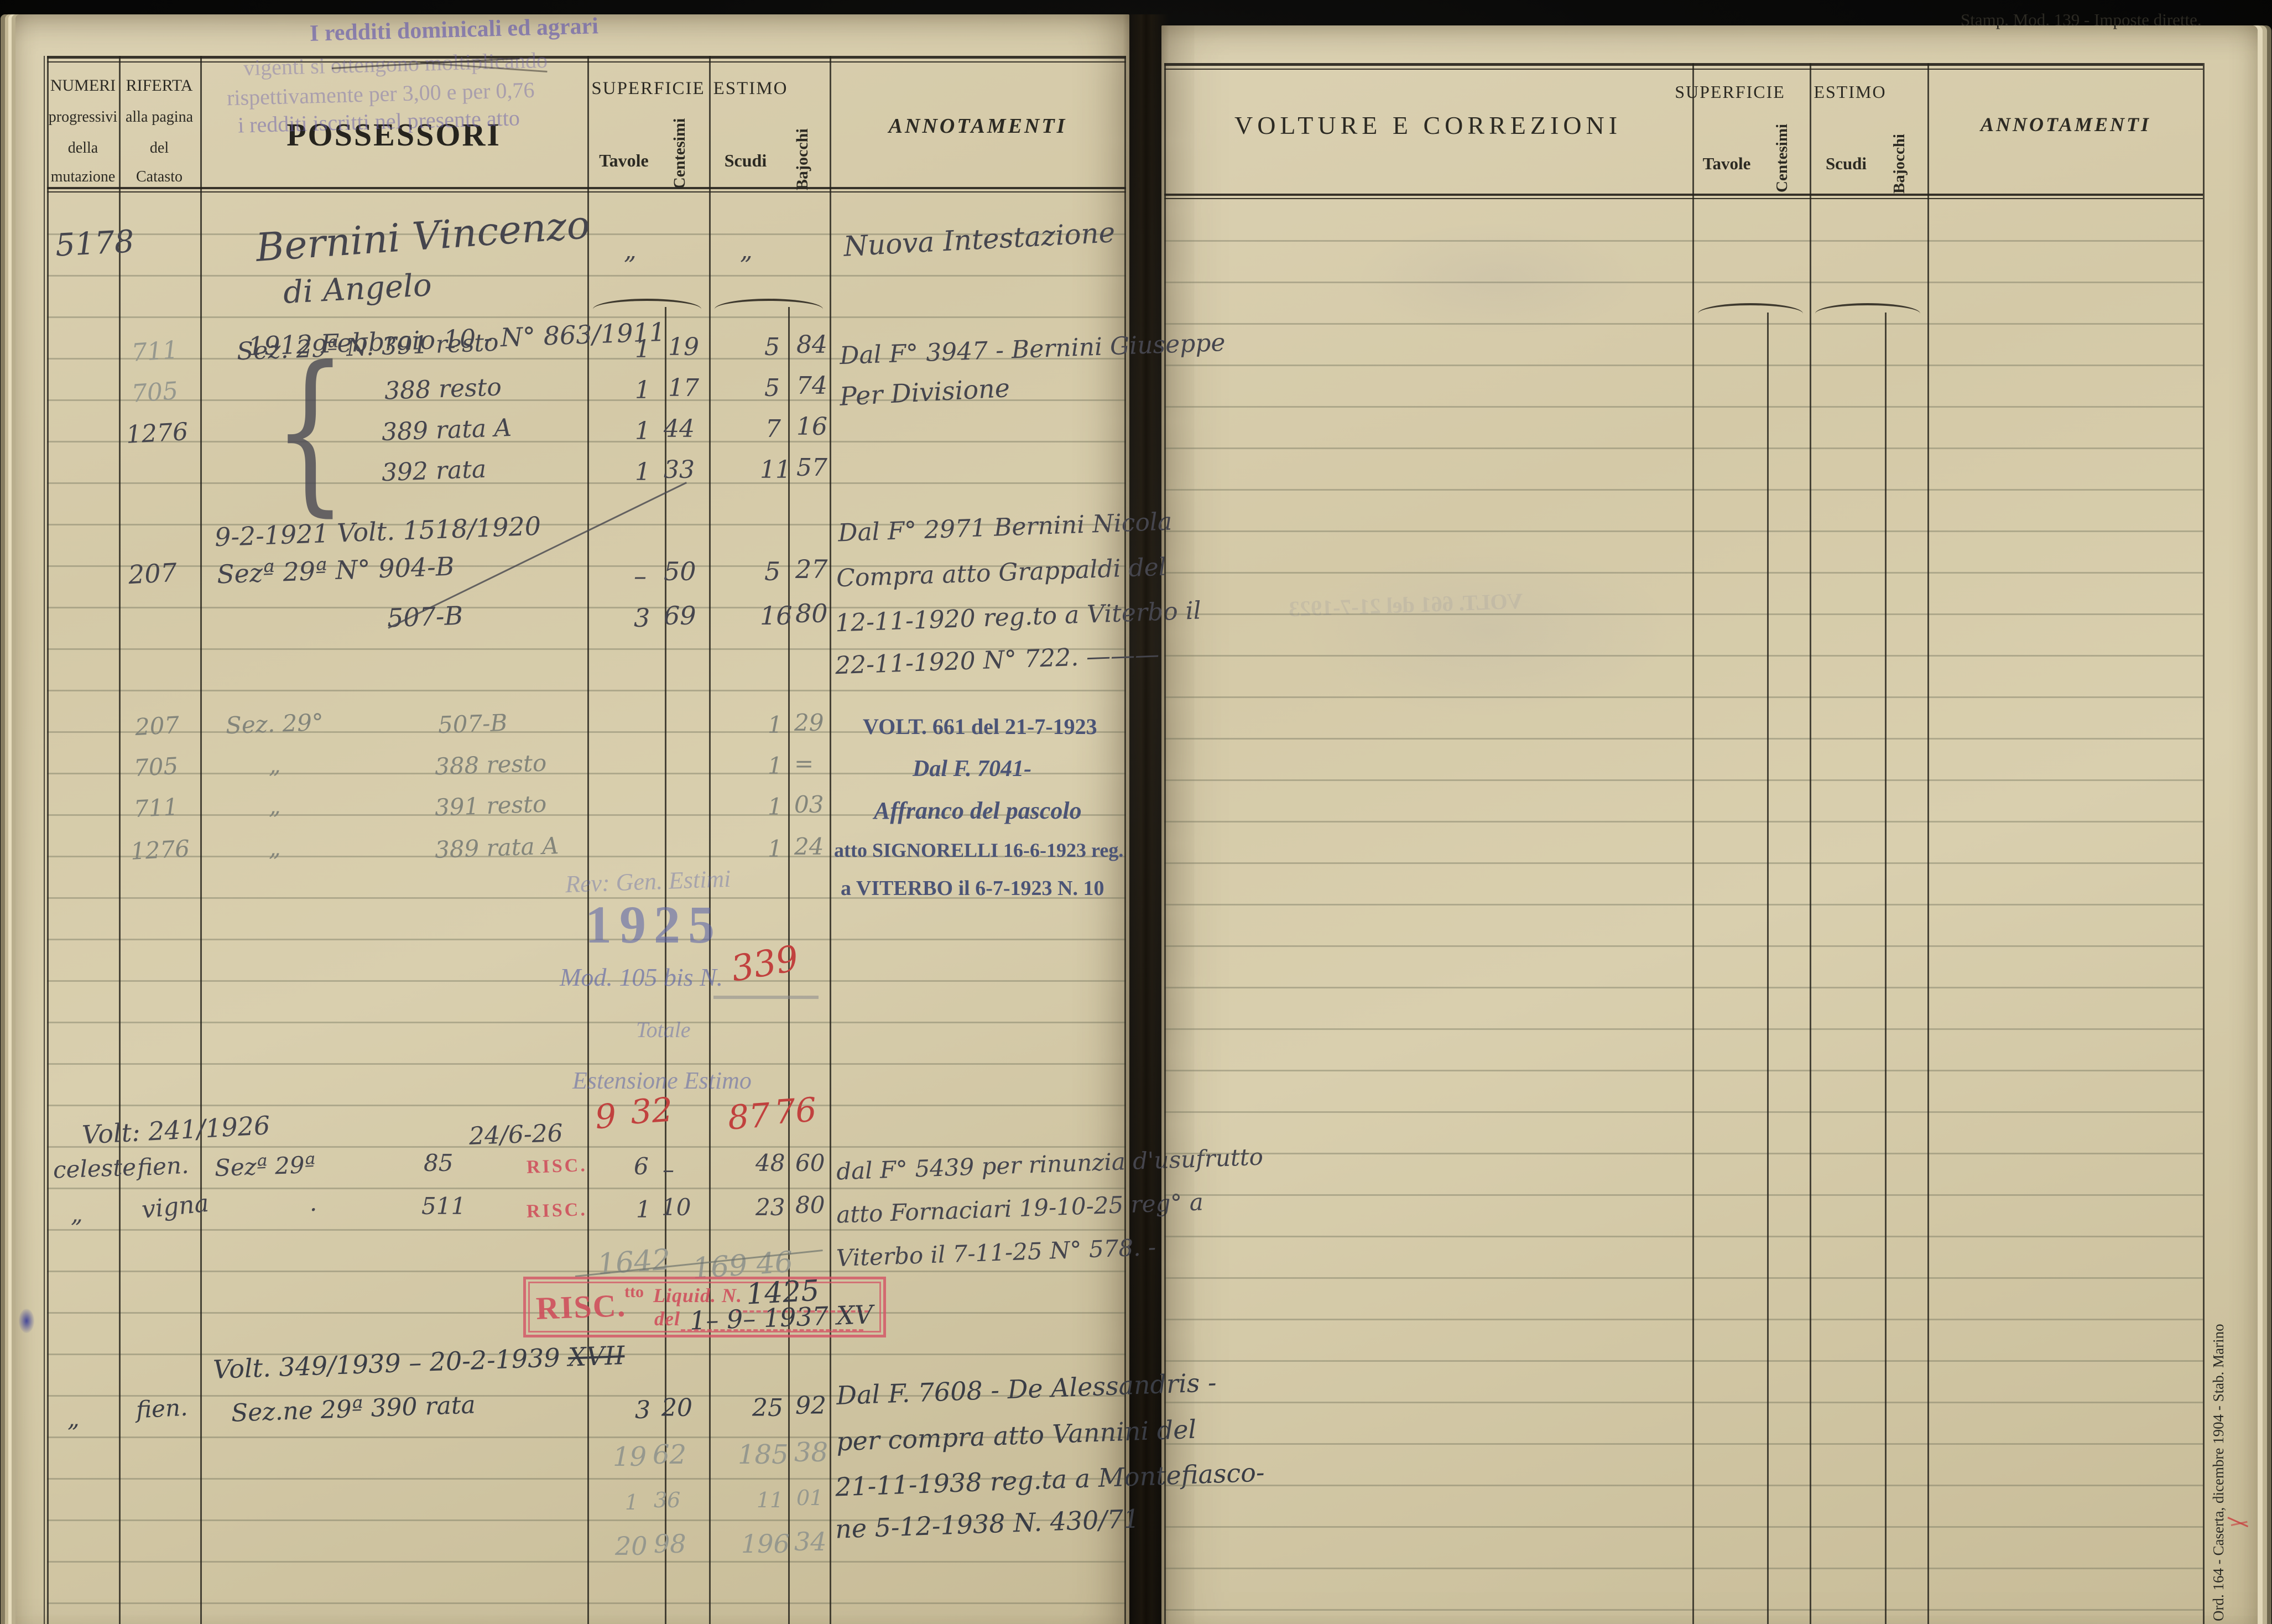 This screenshot has height=1624, width=2272. What do you see at coordinates (160, 850) in the screenshot?
I see `riferta-1923-1276: 1276` at bounding box center [160, 850].